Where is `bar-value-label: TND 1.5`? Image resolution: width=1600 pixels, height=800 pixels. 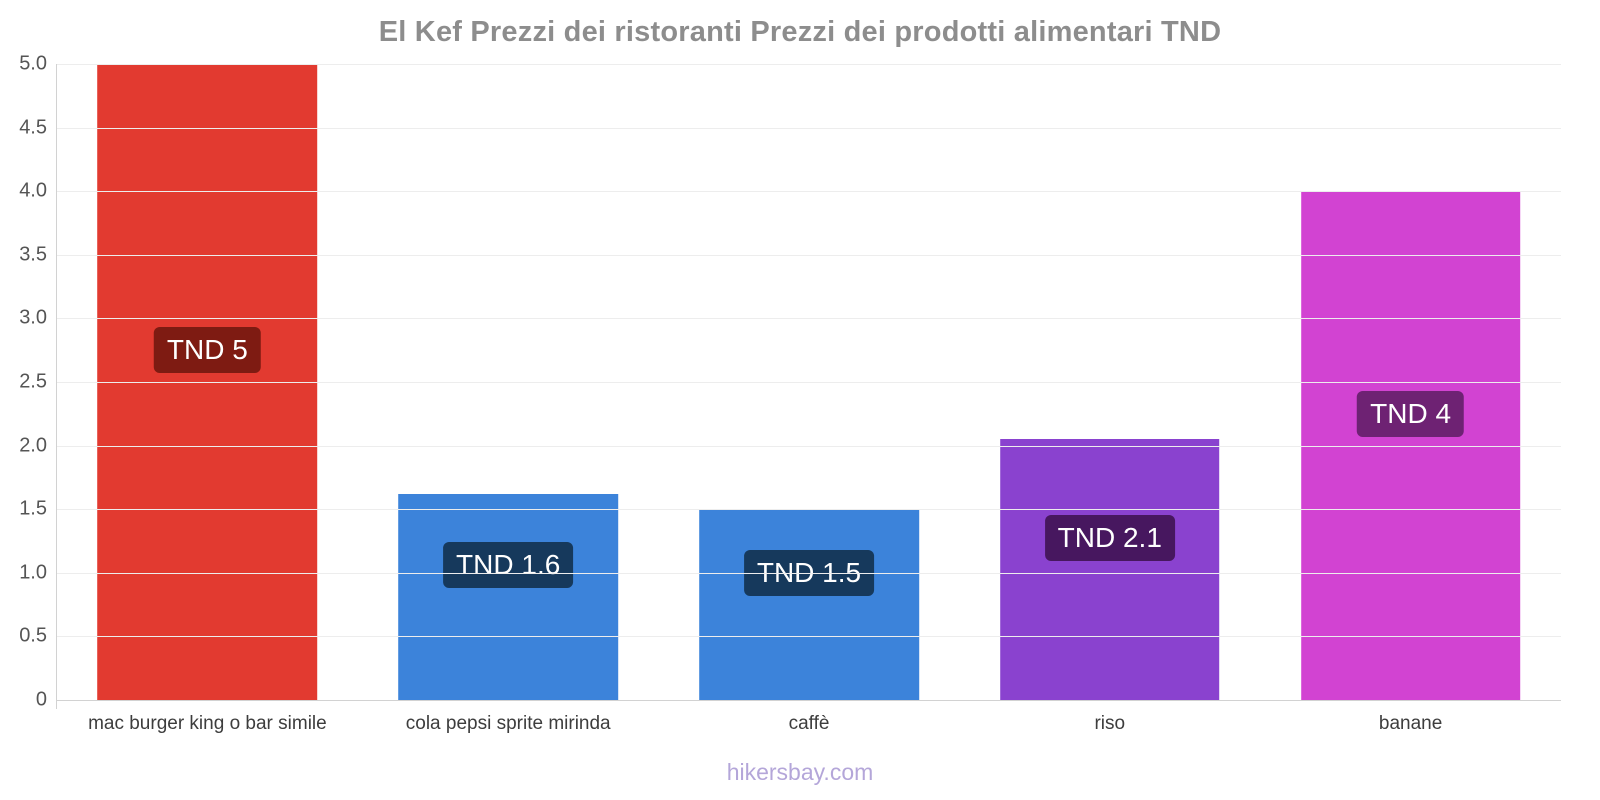 bar-value-label: TND 1.5 is located at coordinates (809, 572).